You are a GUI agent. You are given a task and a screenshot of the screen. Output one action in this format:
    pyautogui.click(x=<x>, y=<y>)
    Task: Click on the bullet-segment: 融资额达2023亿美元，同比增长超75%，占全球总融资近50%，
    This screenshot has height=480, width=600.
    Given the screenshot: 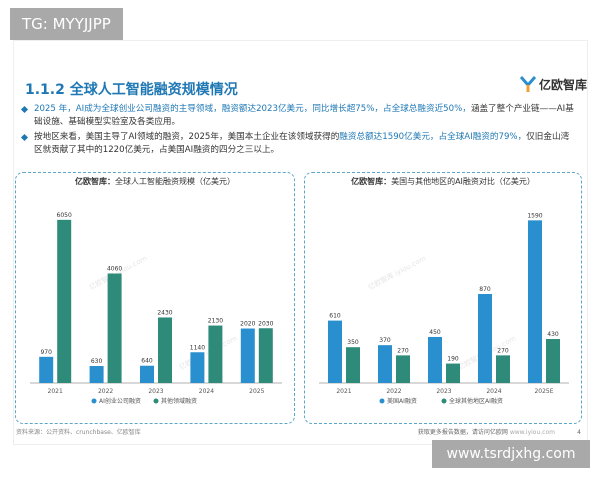 What is the action you would take?
    pyautogui.click(x=346, y=109)
    